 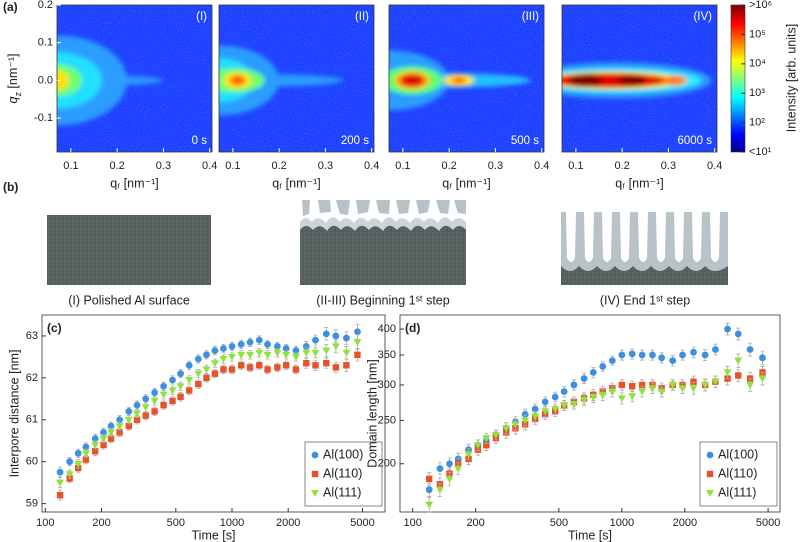 What do you see at coordinates (757, 34) in the screenshot?
I see `colorbar-tick-label: 10⁵` at bounding box center [757, 34].